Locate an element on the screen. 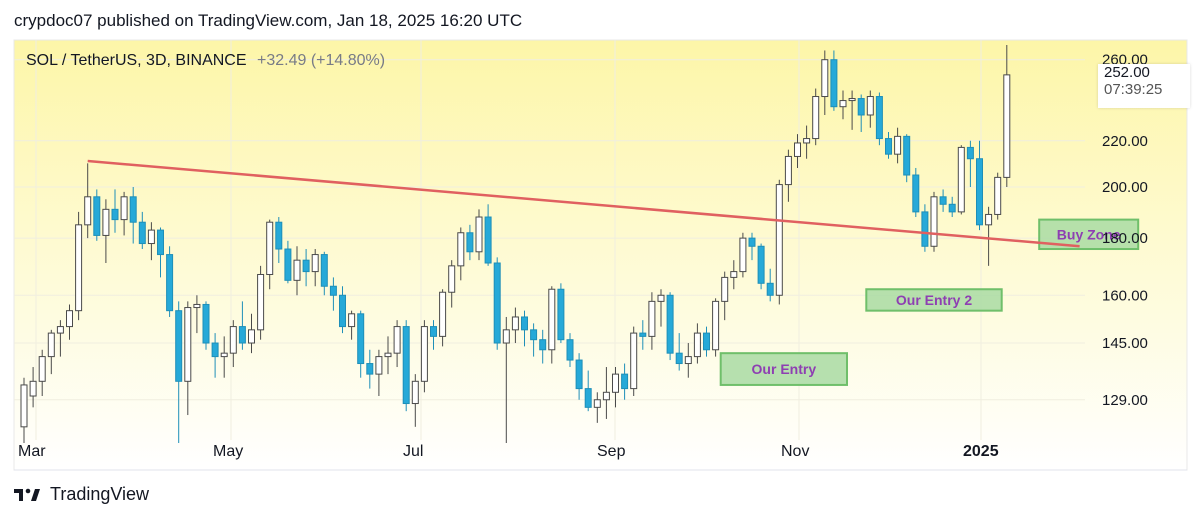 Image resolution: width=1200 pixels, height=520 pixels. brand-name: TradingView is located at coordinates (100, 494).